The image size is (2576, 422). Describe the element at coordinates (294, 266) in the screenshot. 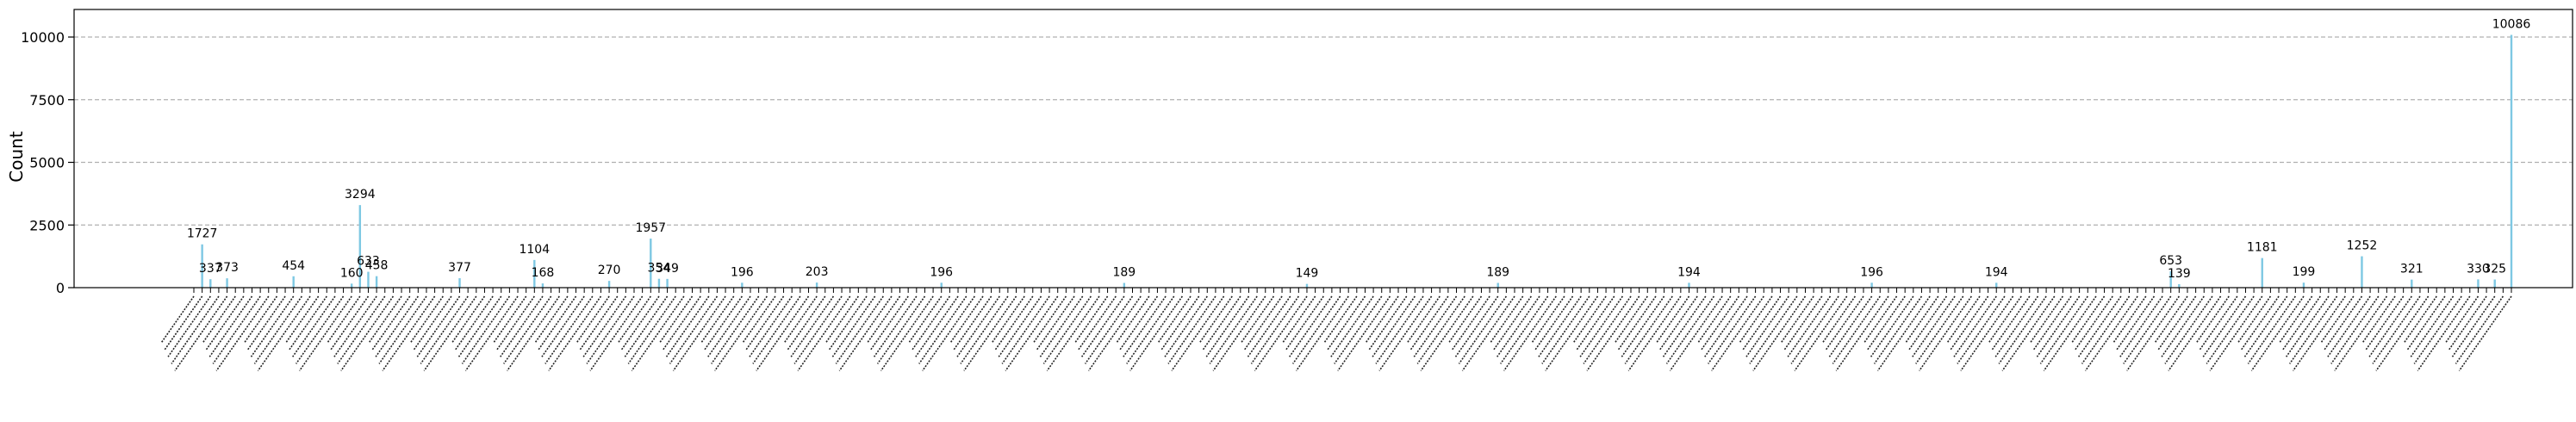

I see `bar-value-label: 454` at that location.